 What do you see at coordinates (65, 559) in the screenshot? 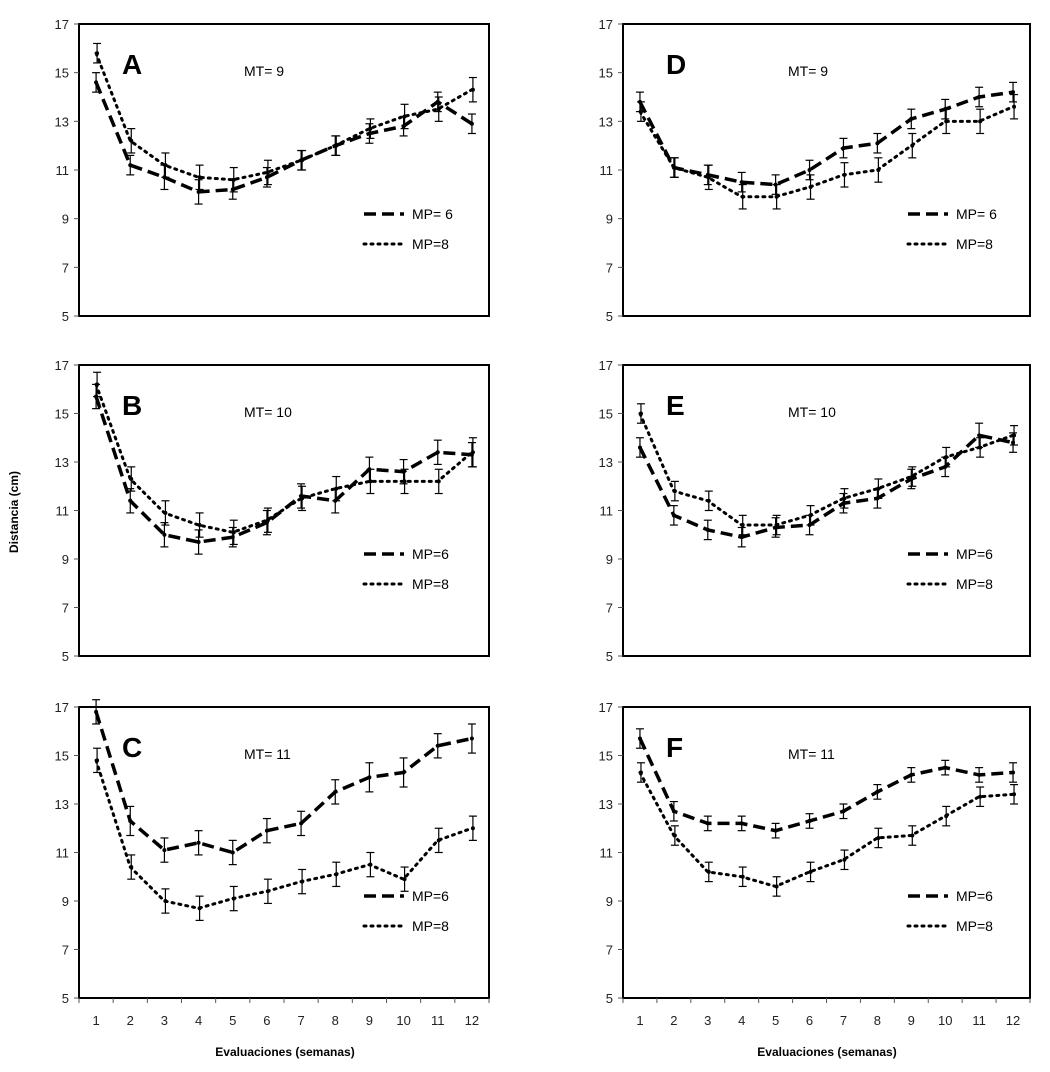
I see `panel-b-ytick-label: 9` at bounding box center [65, 559].